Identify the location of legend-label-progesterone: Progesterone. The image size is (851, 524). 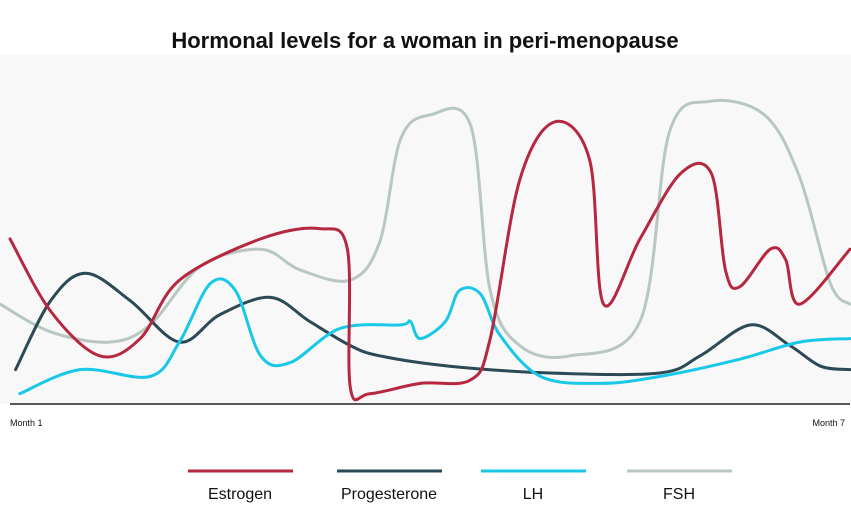
(389, 494).